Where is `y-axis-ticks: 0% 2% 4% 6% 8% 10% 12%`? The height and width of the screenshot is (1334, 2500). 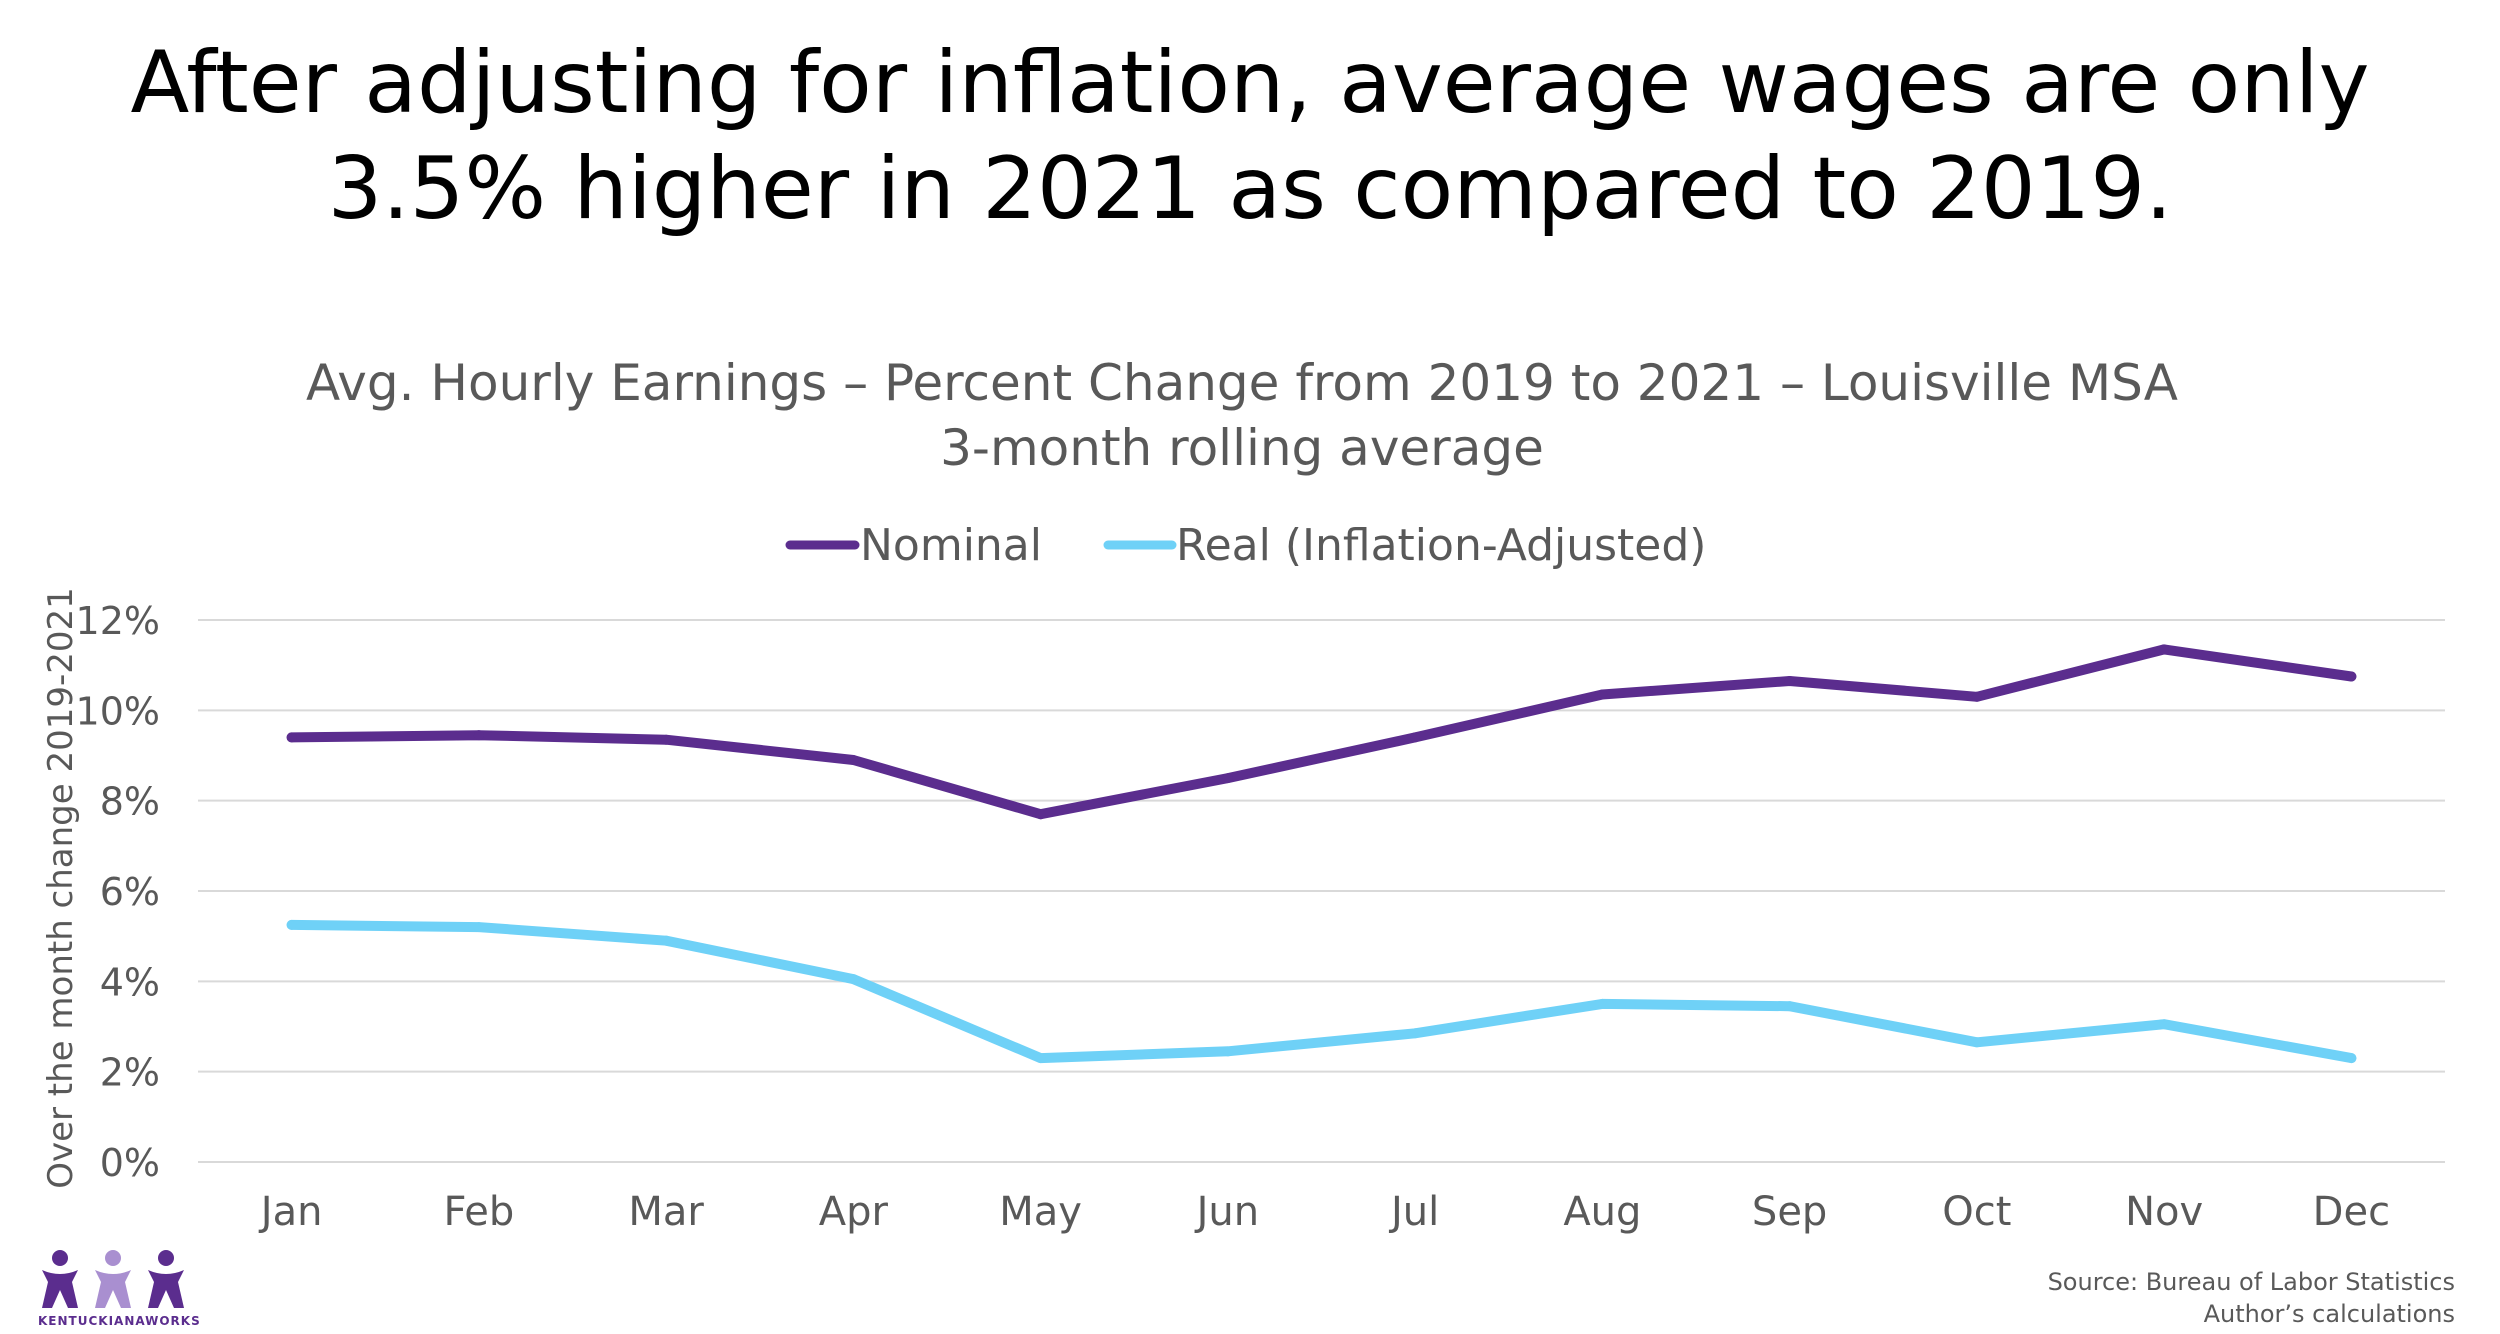 y-axis-ticks: 0% 2% 4% 6% 8% 10% 12% is located at coordinates (118, 892).